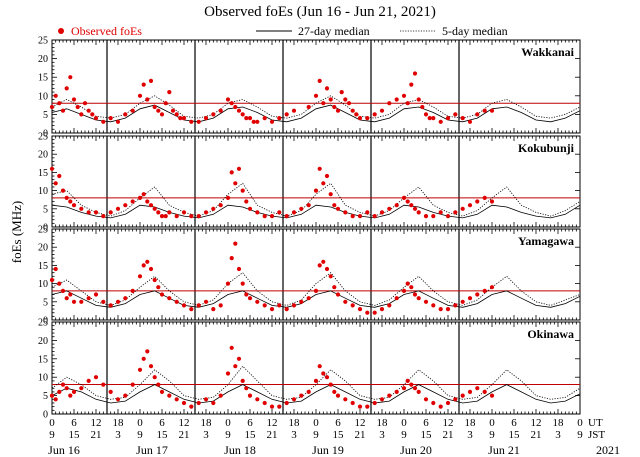  Describe the element at coordinates (45, 302) in the screenshot. I see `y-tick-label: 5` at that location.